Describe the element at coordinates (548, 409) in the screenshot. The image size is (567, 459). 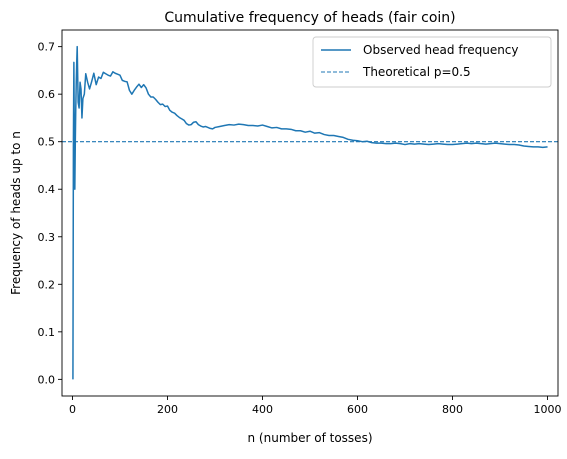
I see `x-tick-label: 1000` at that location.